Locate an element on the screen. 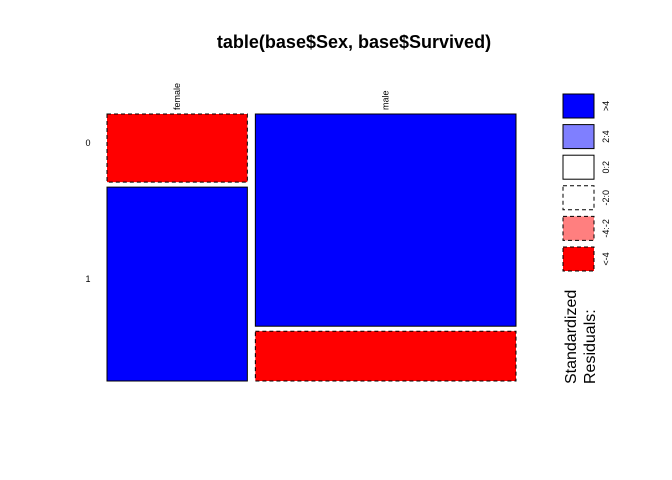  row-label-0: 0 is located at coordinates (87, 143).